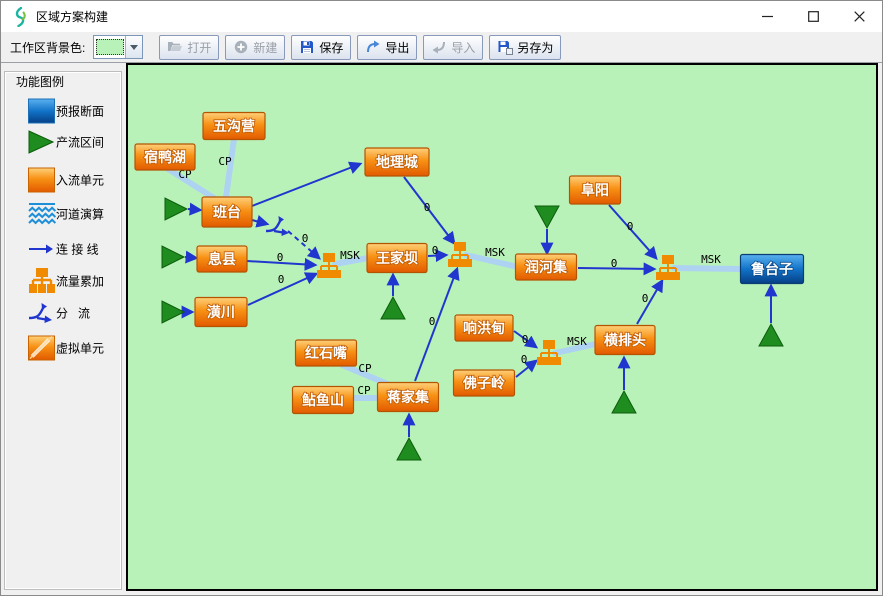 This screenshot has height=596, width=883. Describe the element at coordinates (484, 383) in the screenshot. I see `flow-node: 佛子岭` at that location.